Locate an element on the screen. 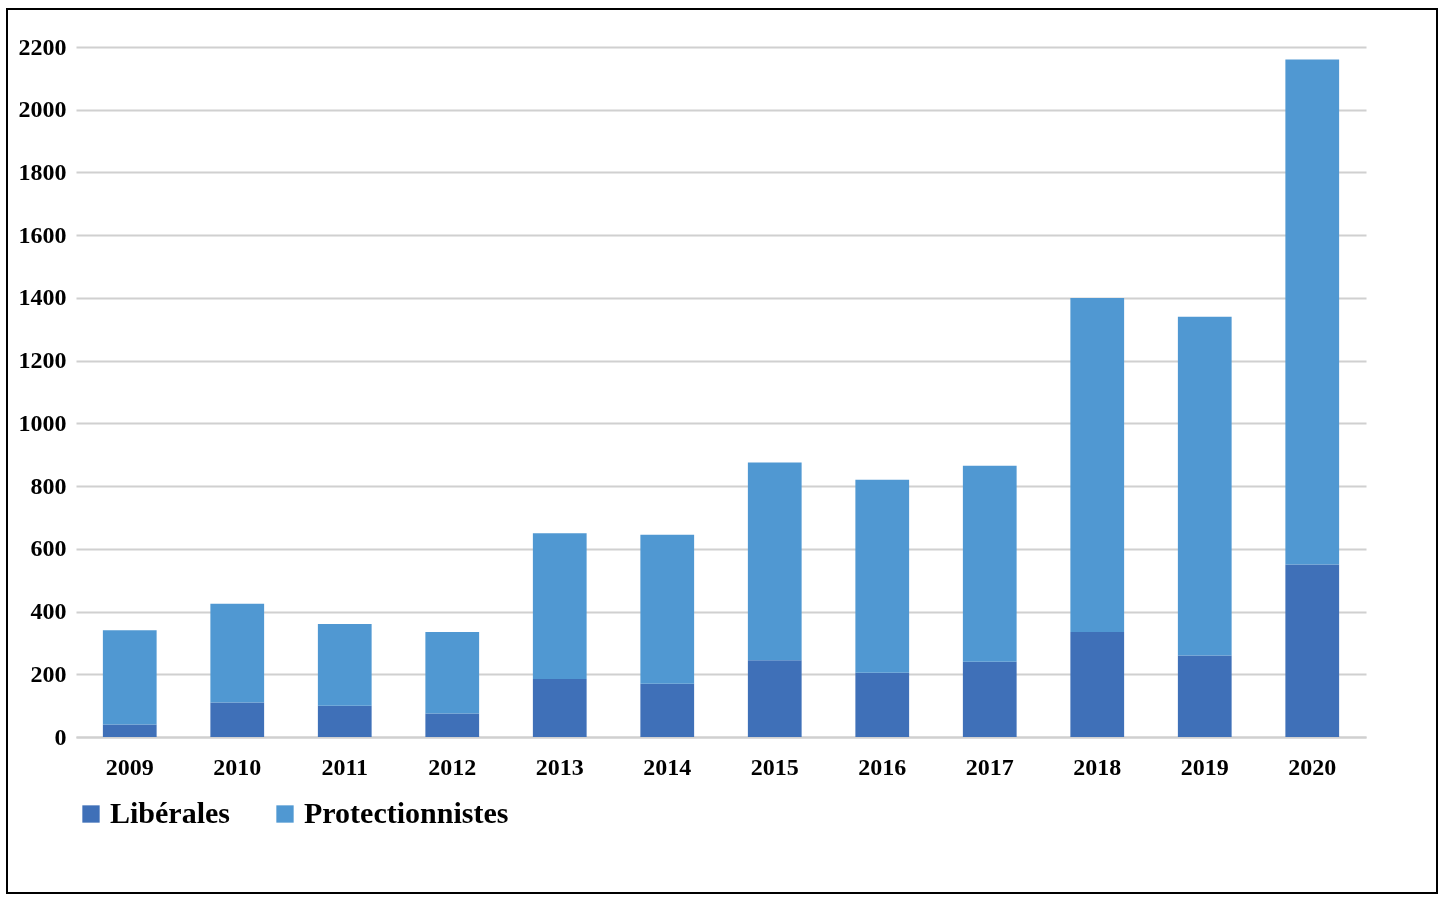 This screenshot has width=1445, height=899. y-tick-label: 1600 is located at coordinates (42, 234).